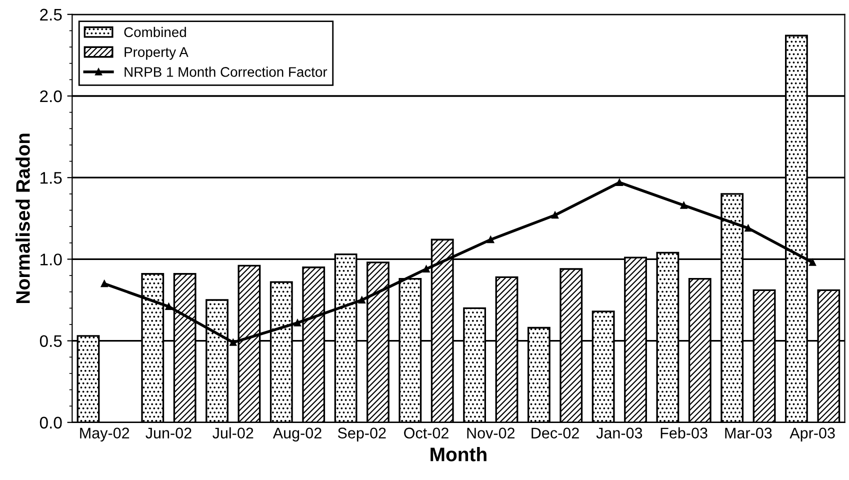  Describe the element at coordinates (51, 341) in the screenshot. I see `y-tick-label: 0.5` at that location.